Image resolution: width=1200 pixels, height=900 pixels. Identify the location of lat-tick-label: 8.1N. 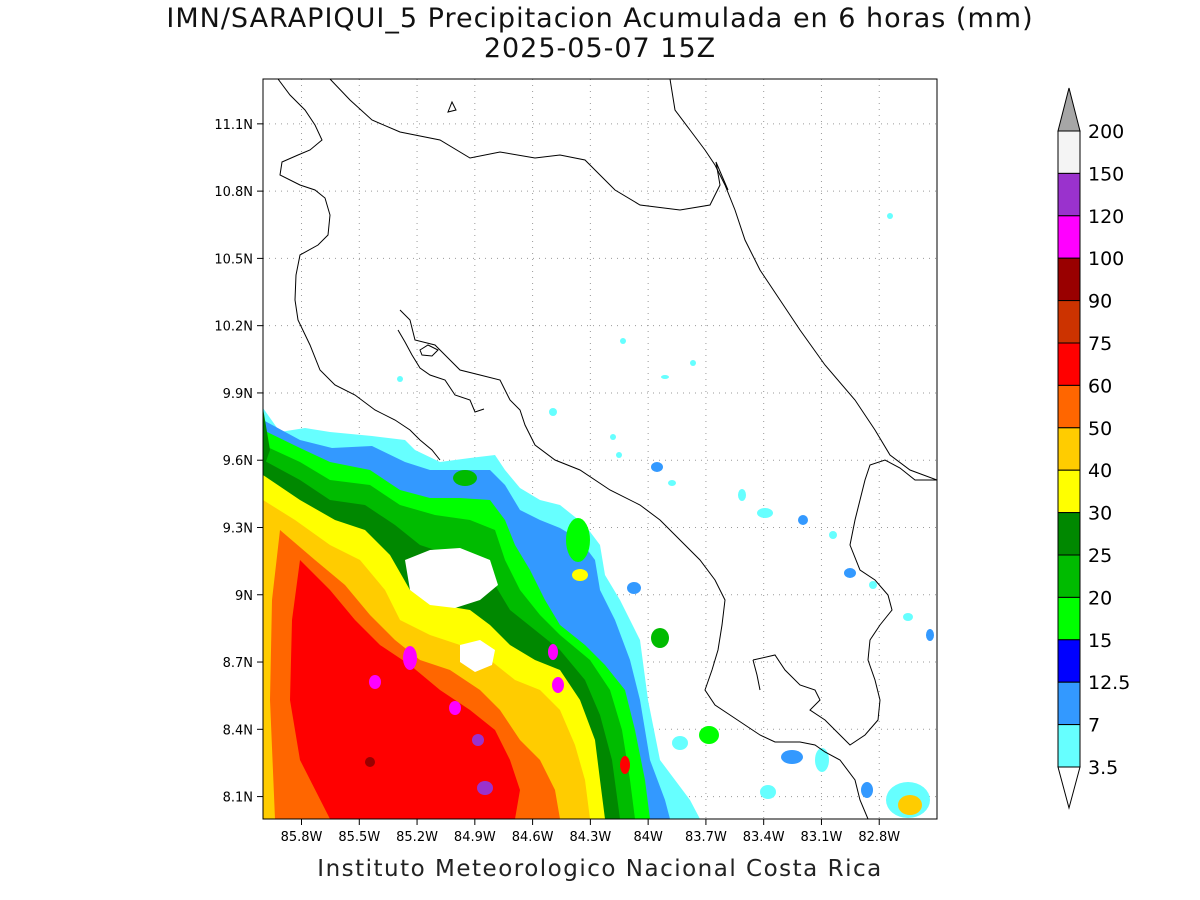
(238, 798).